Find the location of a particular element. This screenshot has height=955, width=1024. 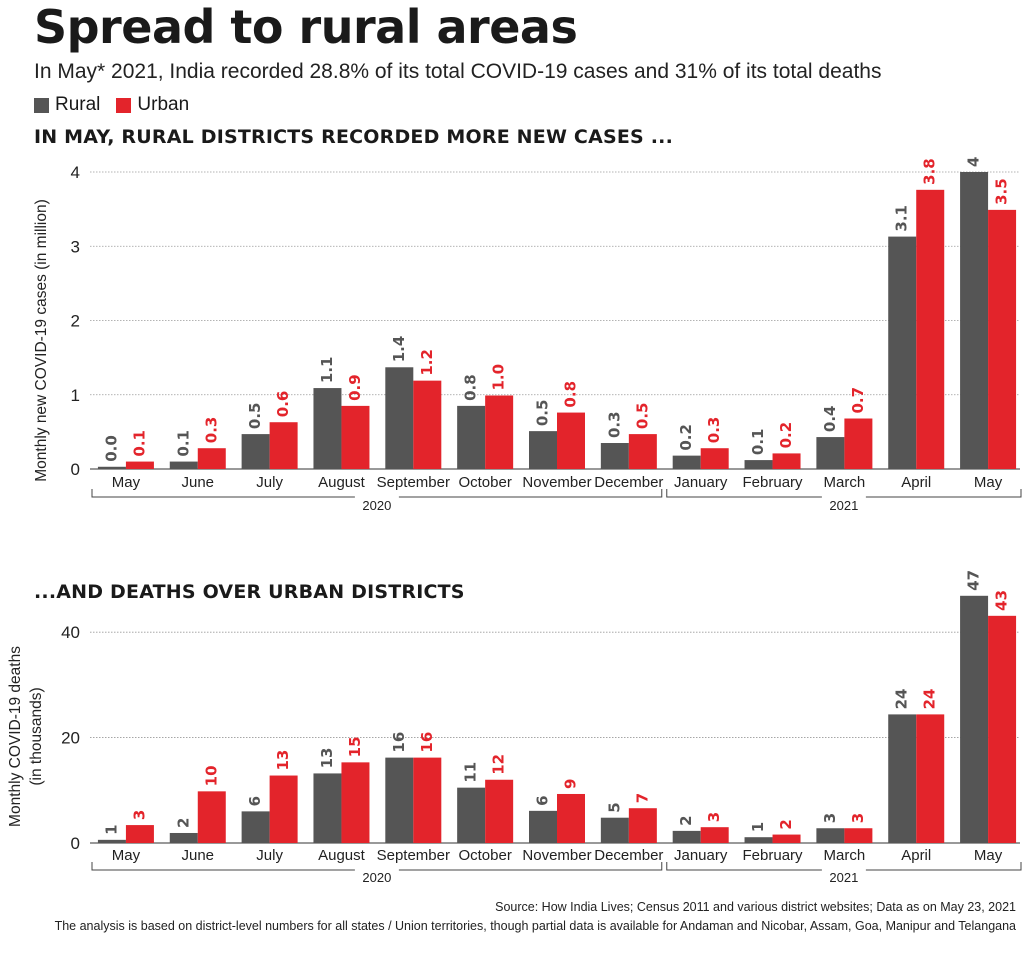

cases-y-tick-label: 1 is located at coordinates (75, 395).